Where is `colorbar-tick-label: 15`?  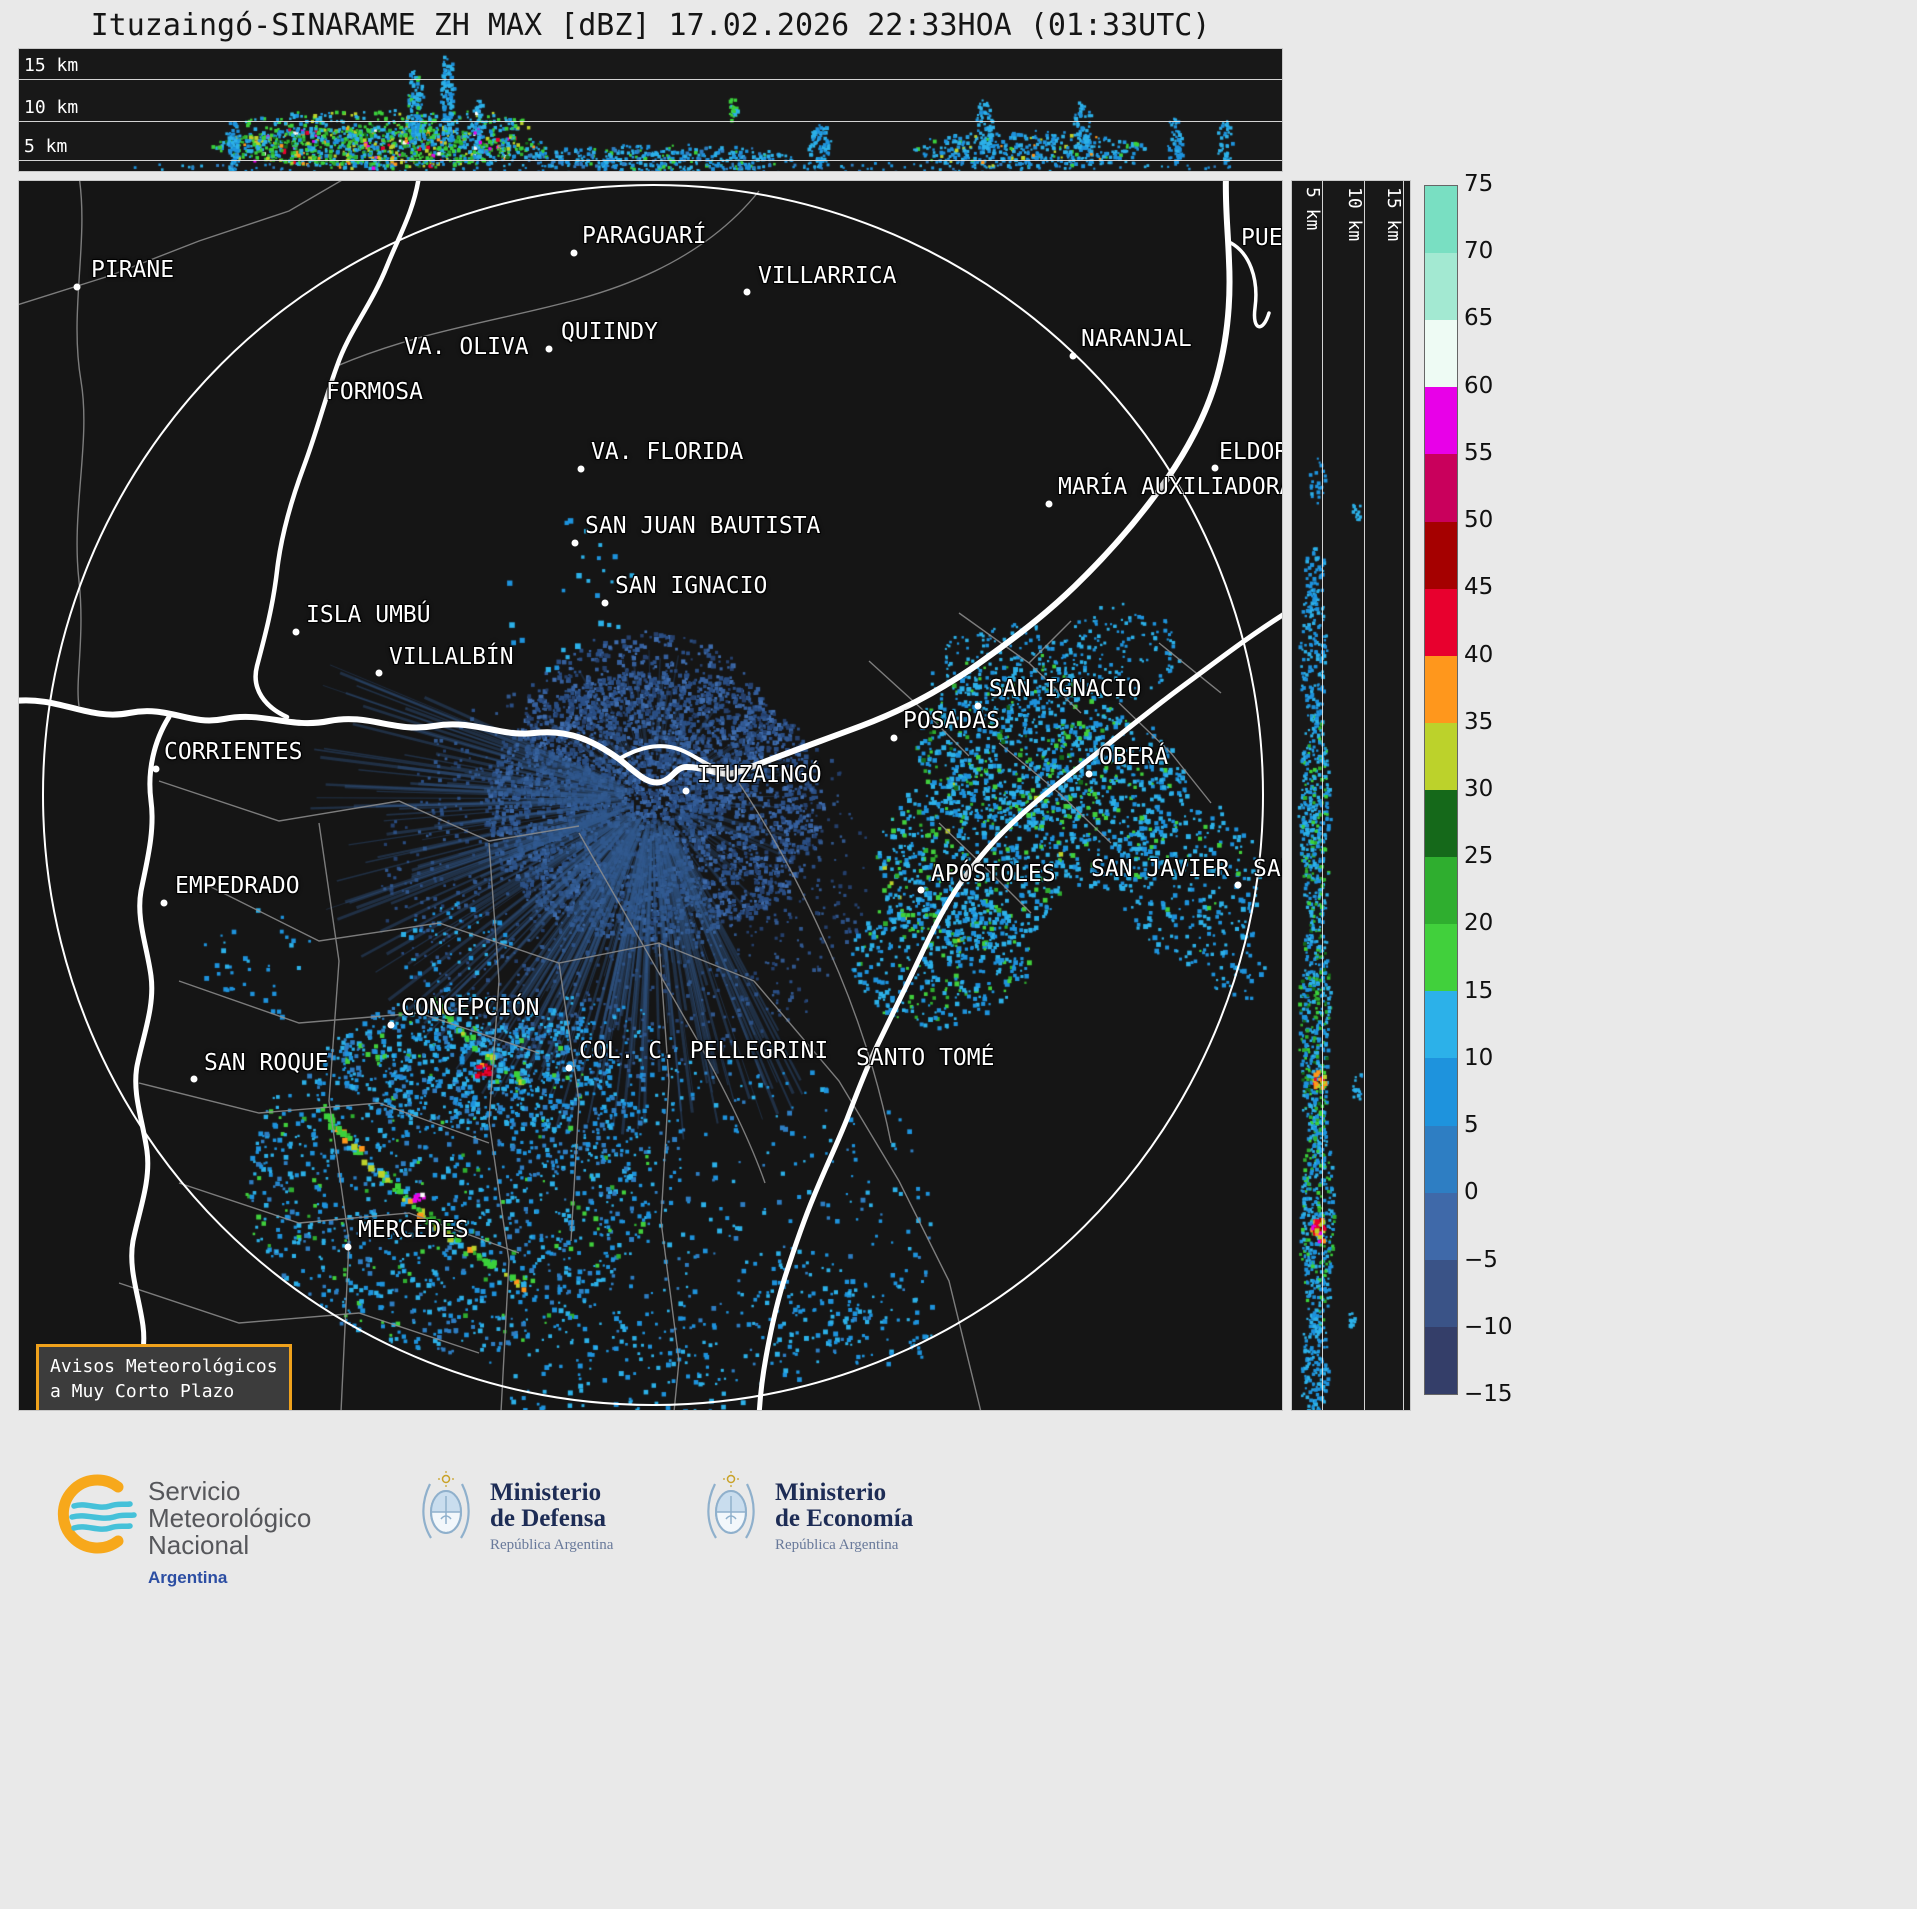
colorbar-tick-label: 15 is located at coordinates (1479, 990).